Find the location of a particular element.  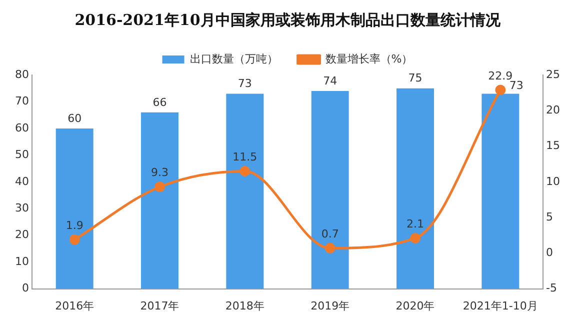

y-tick-label: 30 is located at coordinates (21, 207).